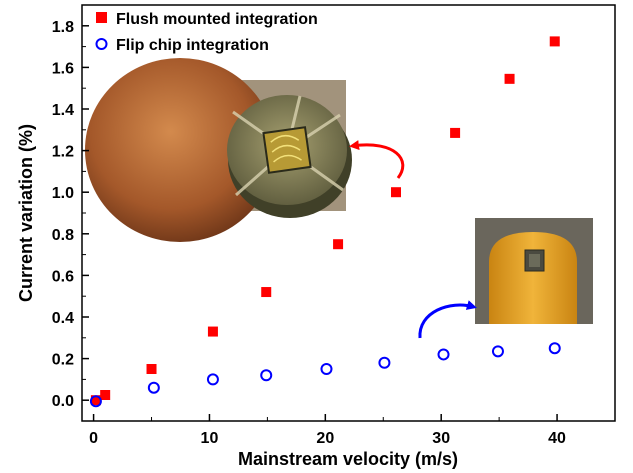  I want to click on y-axis: 0.0 0.2 0.4 0.6 0.8 1.0 1.2 1.4 1.6 1.8, so click(70, 214).